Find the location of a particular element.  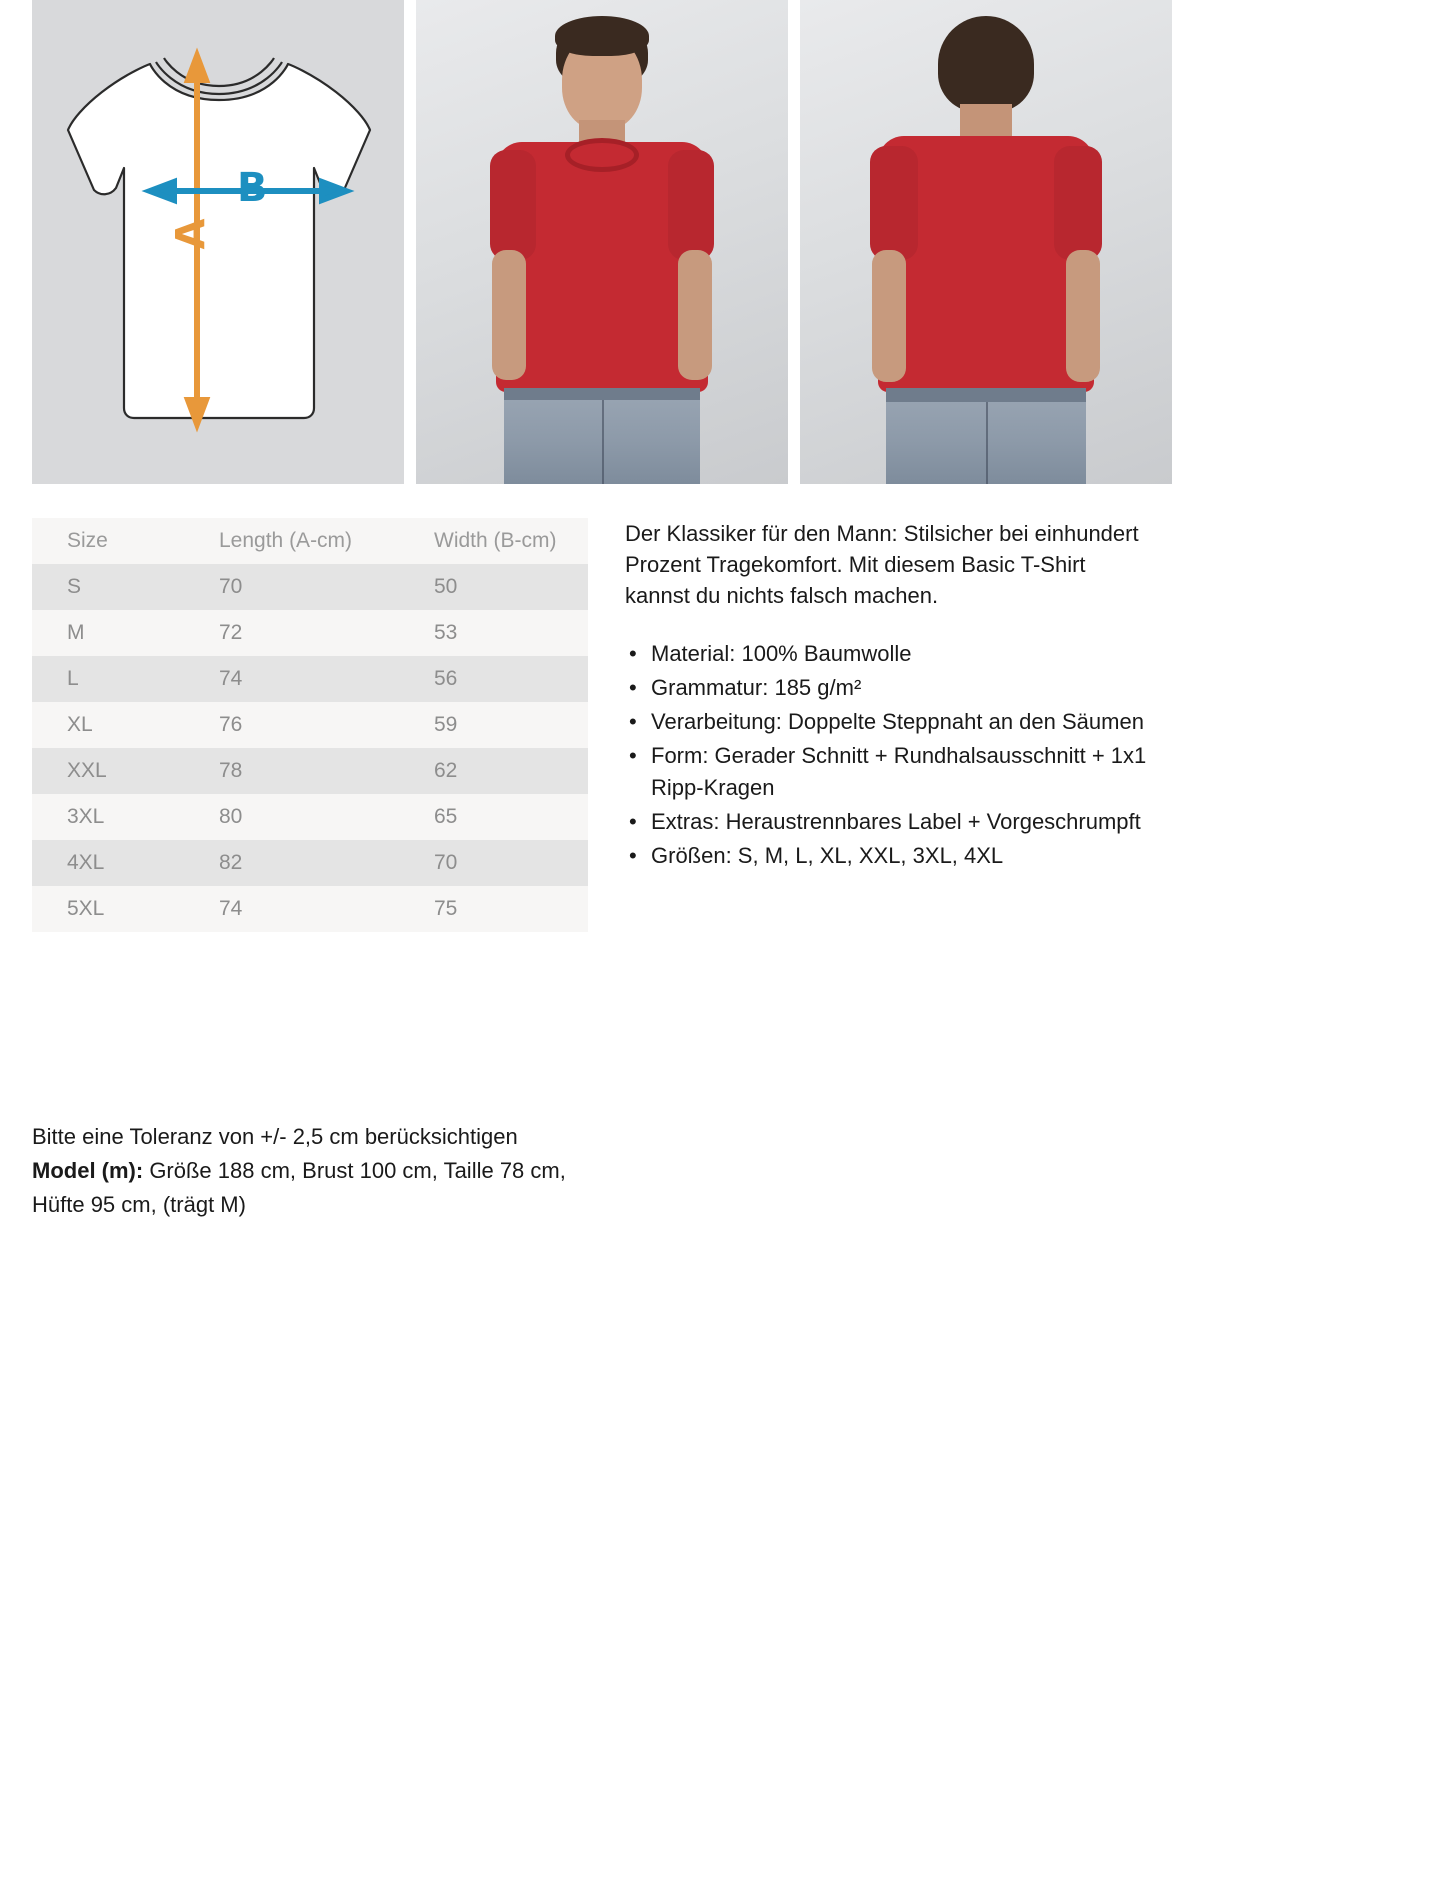

table-row: XL 76 59 is located at coordinates (310, 725).